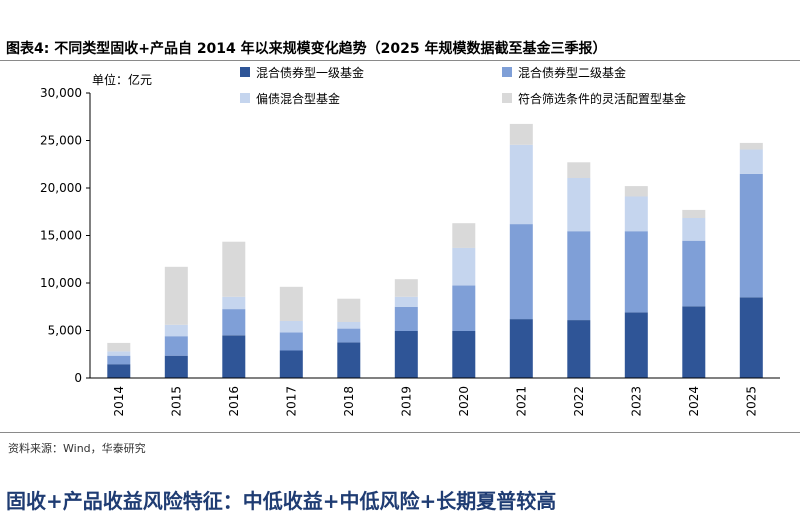  Describe the element at coordinates (176, 401) in the screenshot. I see `x-tick-label: 2015` at that location.